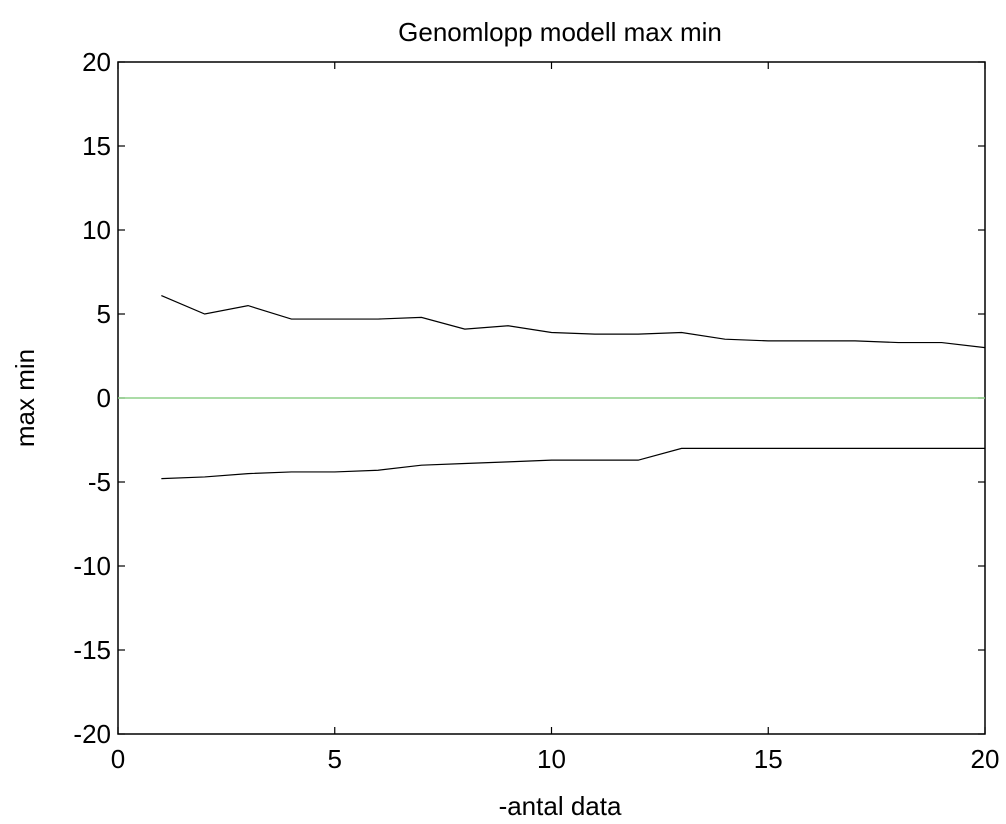  Describe the element at coordinates (96, 146) in the screenshot. I see `y-tick-label: 15` at that location.